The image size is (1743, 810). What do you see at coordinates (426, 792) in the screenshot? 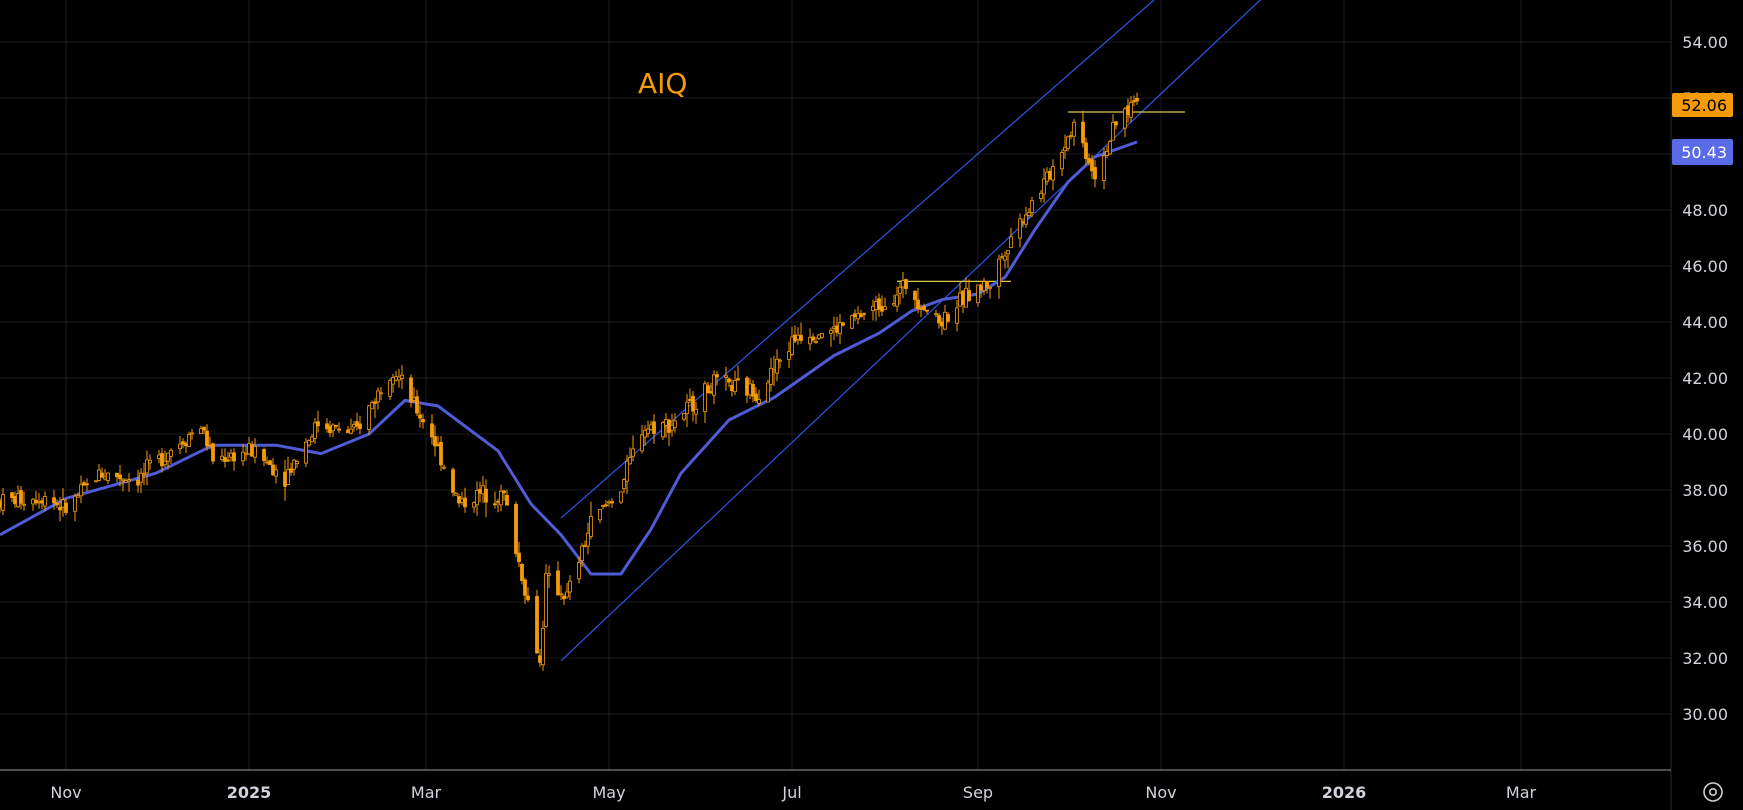
I see `x-tick-label: Mar` at bounding box center [426, 792].